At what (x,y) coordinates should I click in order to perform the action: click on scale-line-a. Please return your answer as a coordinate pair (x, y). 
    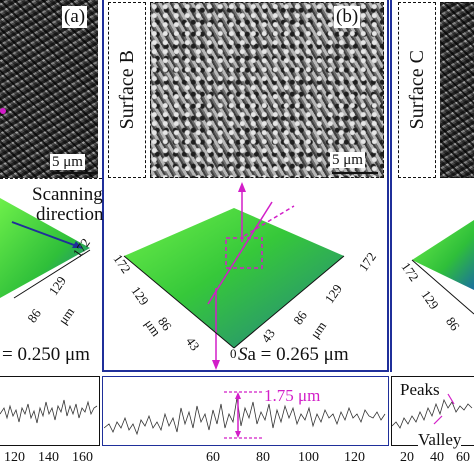
    Looking at the image, I should click on (74, 173).